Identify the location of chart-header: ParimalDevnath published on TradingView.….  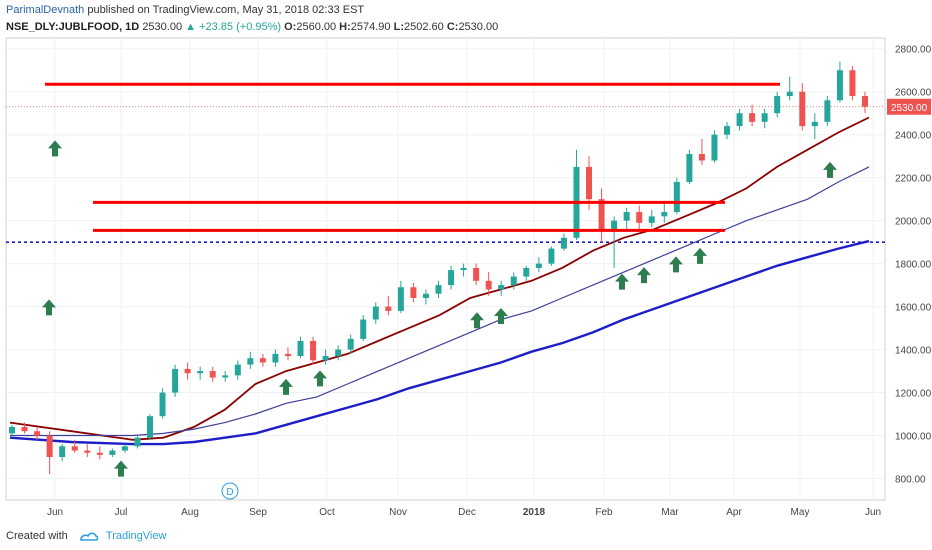
(456, 19).